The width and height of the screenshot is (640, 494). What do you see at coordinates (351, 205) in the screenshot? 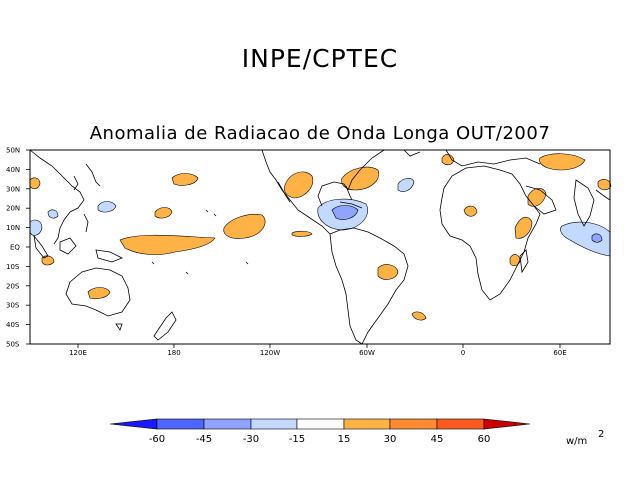
I see `coast-cuba` at bounding box center [351, 205].